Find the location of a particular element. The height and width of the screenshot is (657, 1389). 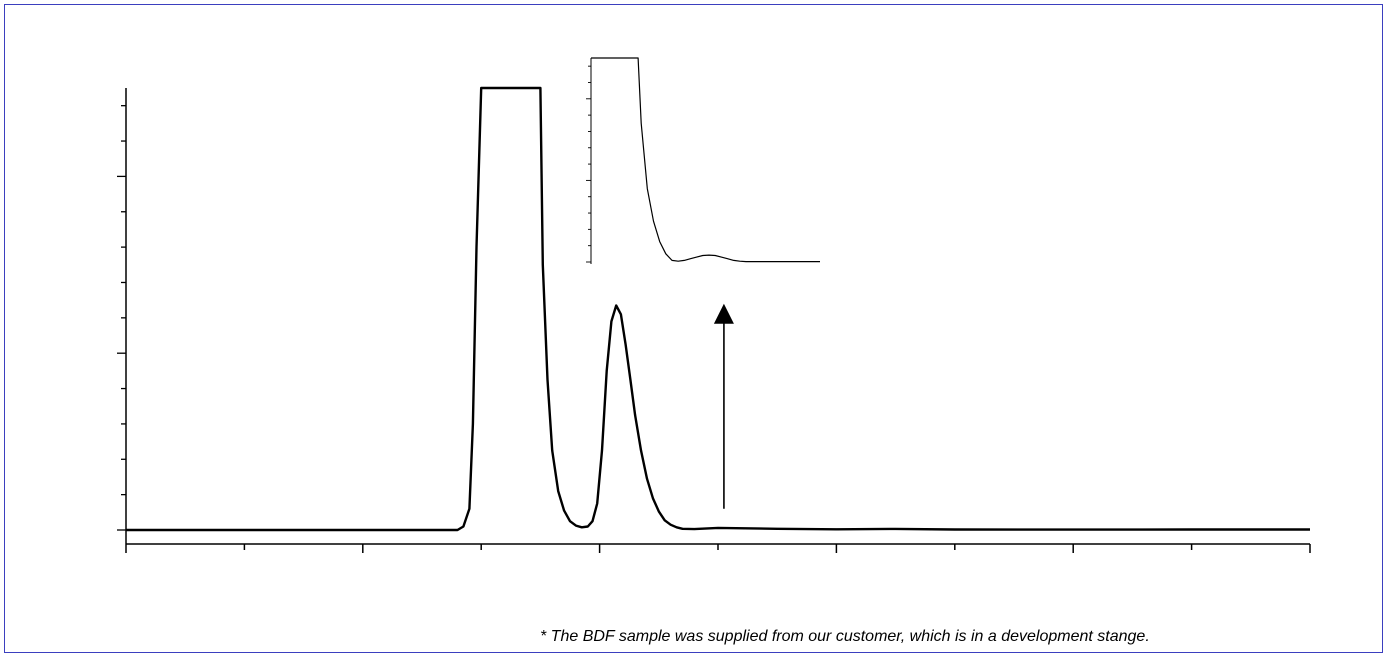

enlarged-view-arrowhead is located at coordinates (724, 314).